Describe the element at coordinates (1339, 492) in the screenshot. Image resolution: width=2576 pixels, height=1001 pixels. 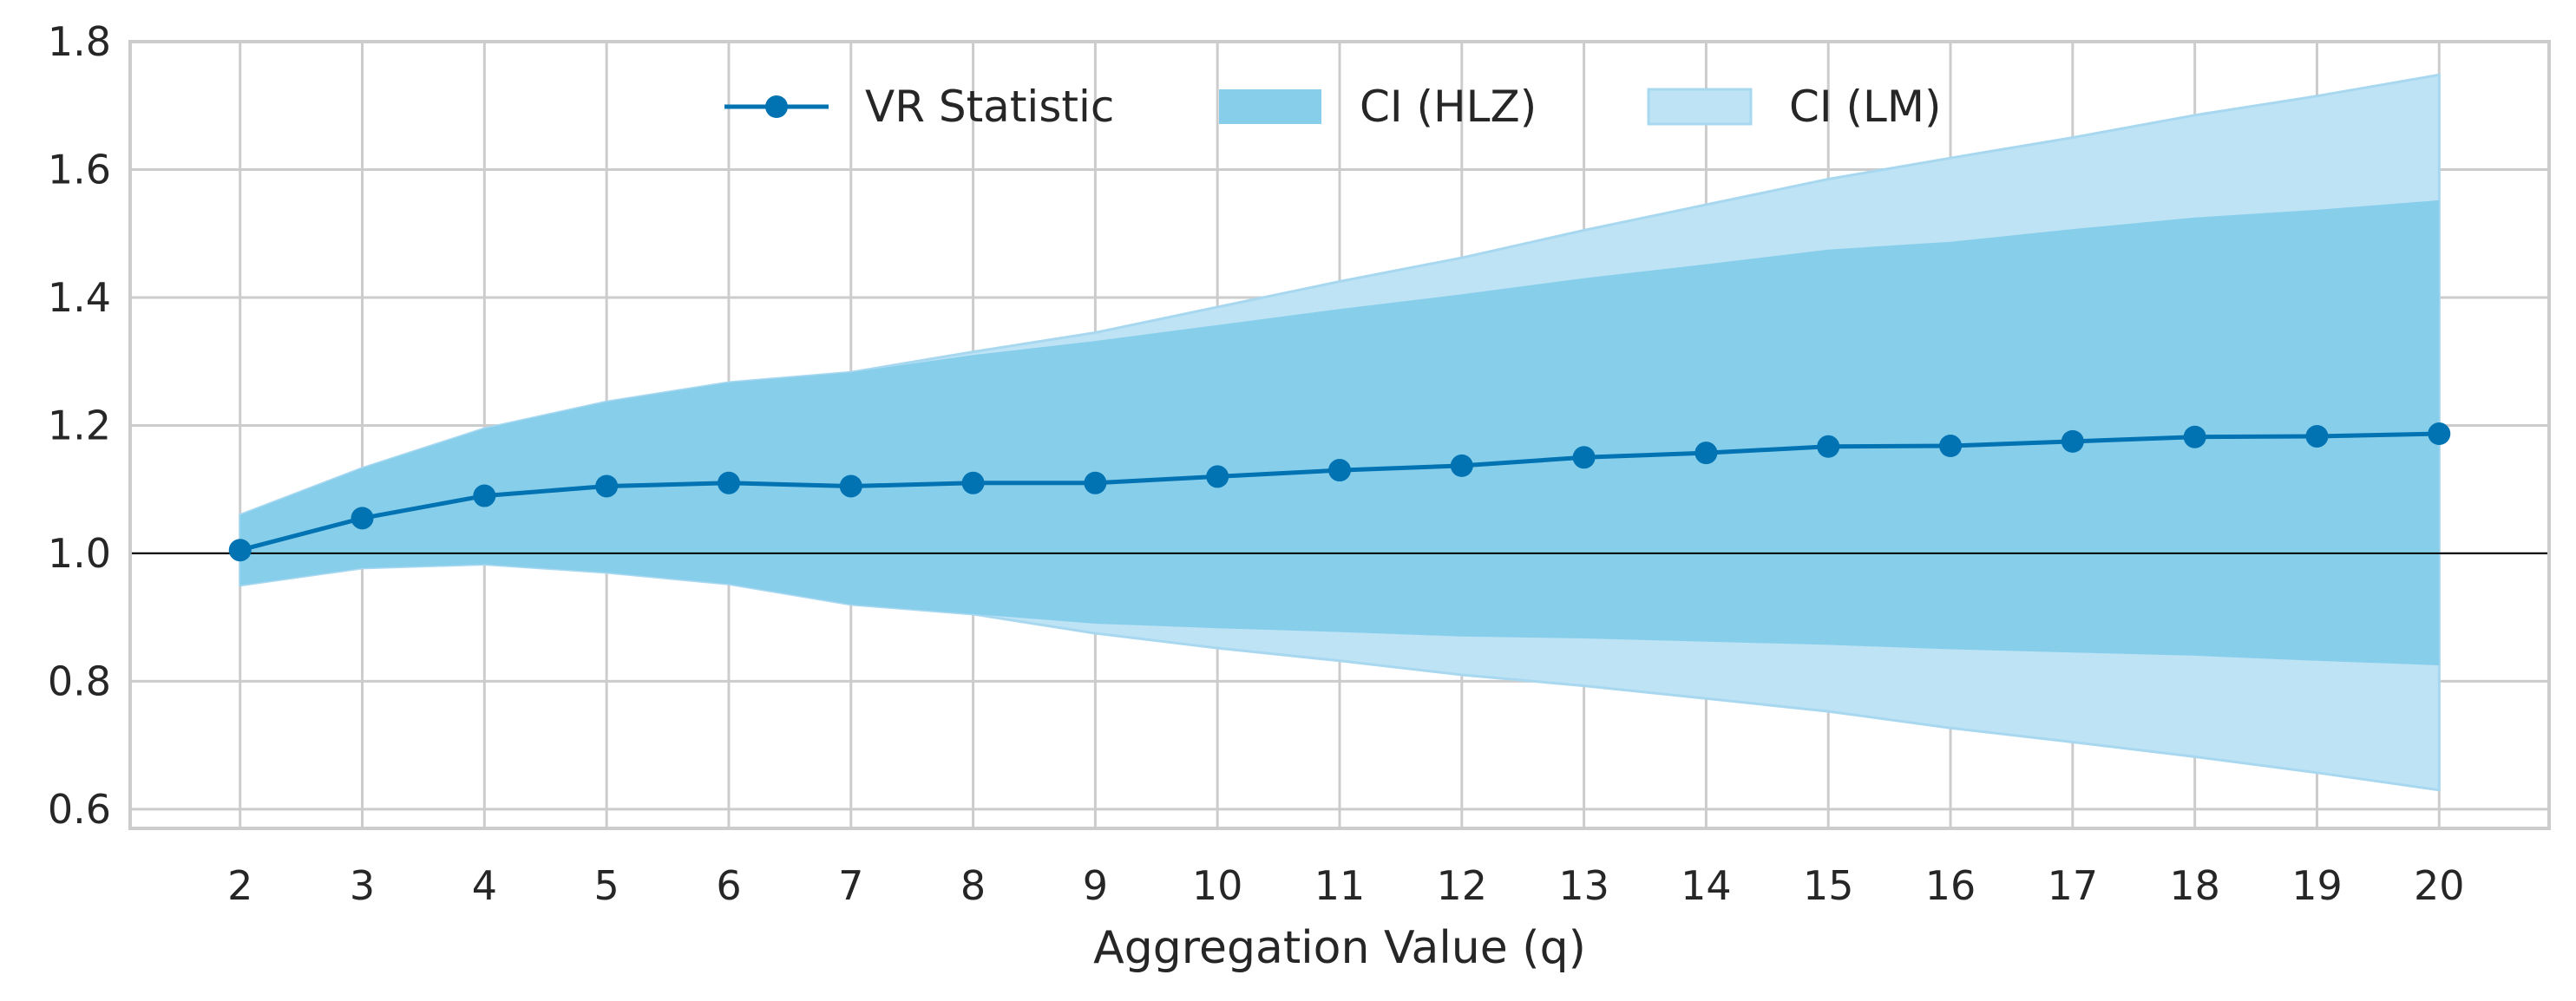
I see `vr-statistic-series` at that location.